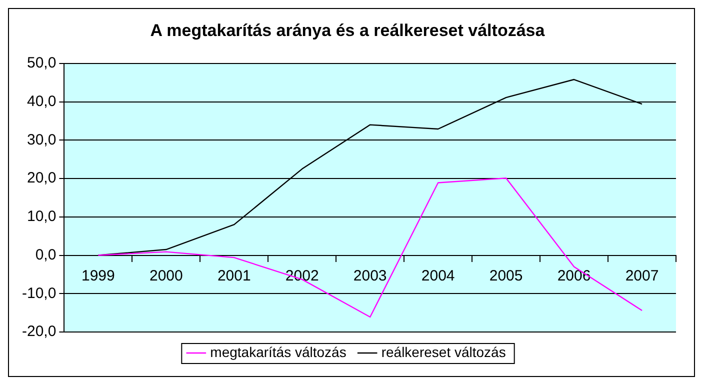 This screenshot has width=703, height=385. What do you see at coordinates (45, 255) in the screenshot?
I see `y-tick-label: 0,0` at bounding box center [45, 255].